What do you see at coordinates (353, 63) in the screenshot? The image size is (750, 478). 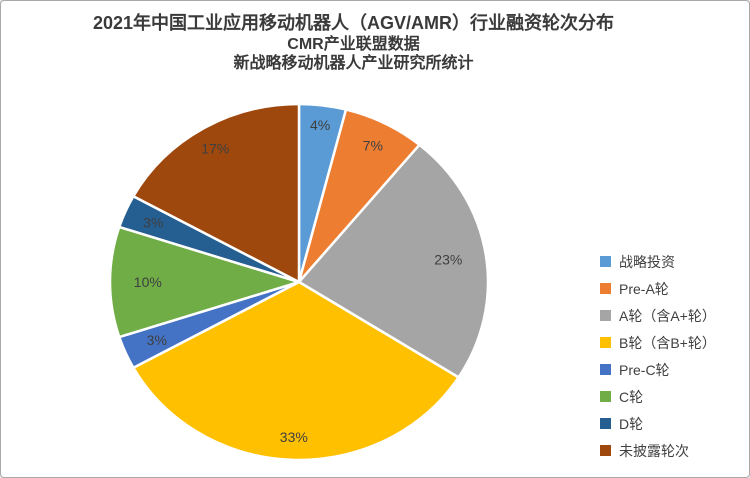 I see `chart-subtitle-institute: 新战略移动机器人产业研究所统计` at bounding box center [353, 63].